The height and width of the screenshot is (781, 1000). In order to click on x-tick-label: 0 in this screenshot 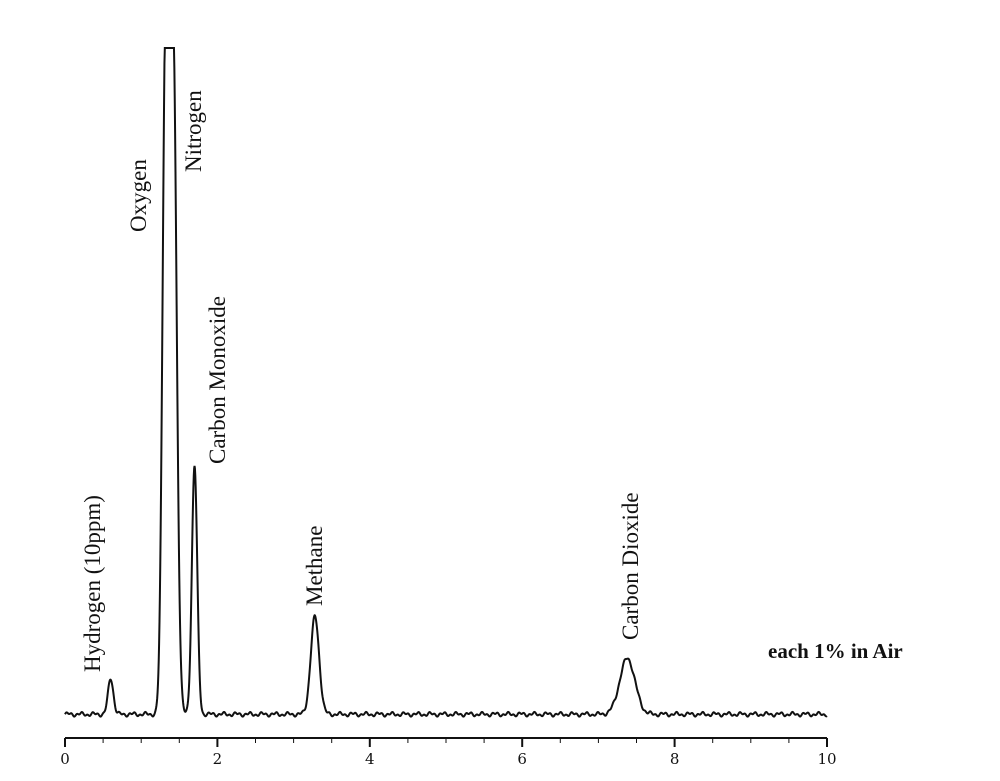, I will do `click(65, 759)`.